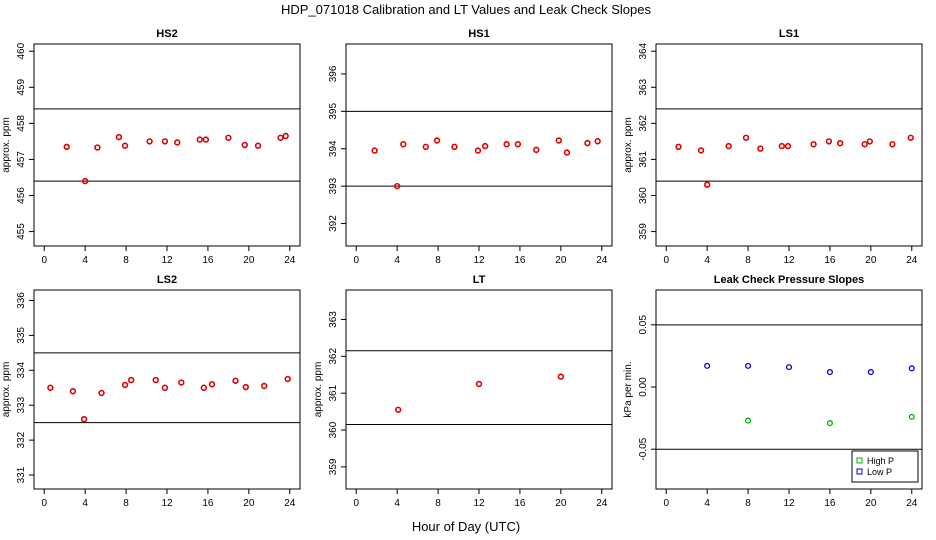 The image size is (936, 540). I want to click on legend-box, so click(885, 466).